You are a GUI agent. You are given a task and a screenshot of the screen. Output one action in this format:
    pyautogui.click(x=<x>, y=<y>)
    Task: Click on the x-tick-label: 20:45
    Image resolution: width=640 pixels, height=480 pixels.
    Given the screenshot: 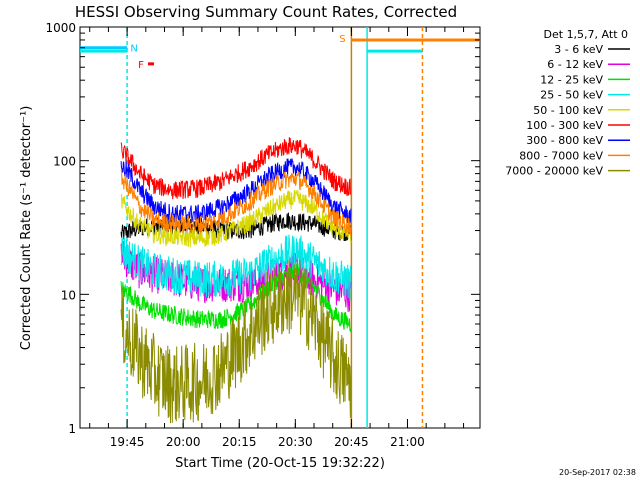 What is the action you would take?
    pyautogui.click(x=351, y=442)
    